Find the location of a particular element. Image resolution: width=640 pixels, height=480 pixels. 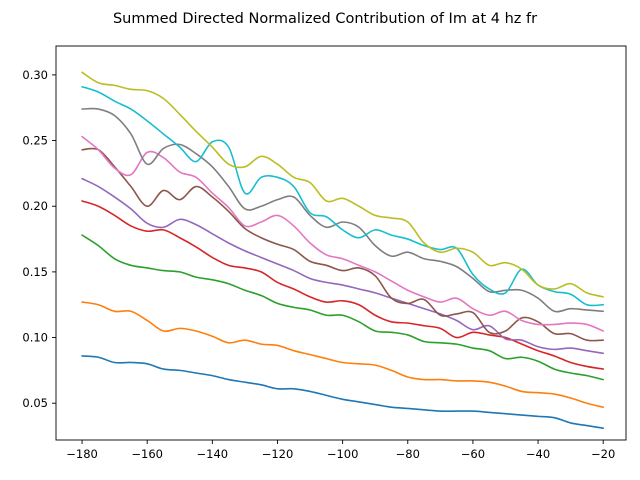

x-tick-label: −40 is located at coordinates (538, 454).